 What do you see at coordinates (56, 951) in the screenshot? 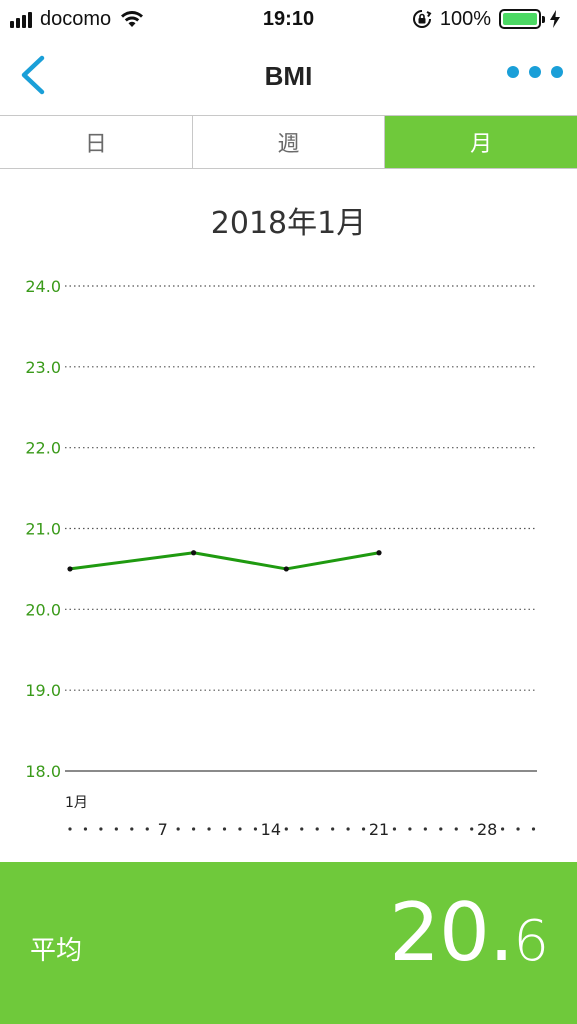
I see `average-label: 平均` at bounding box center [56, 951].